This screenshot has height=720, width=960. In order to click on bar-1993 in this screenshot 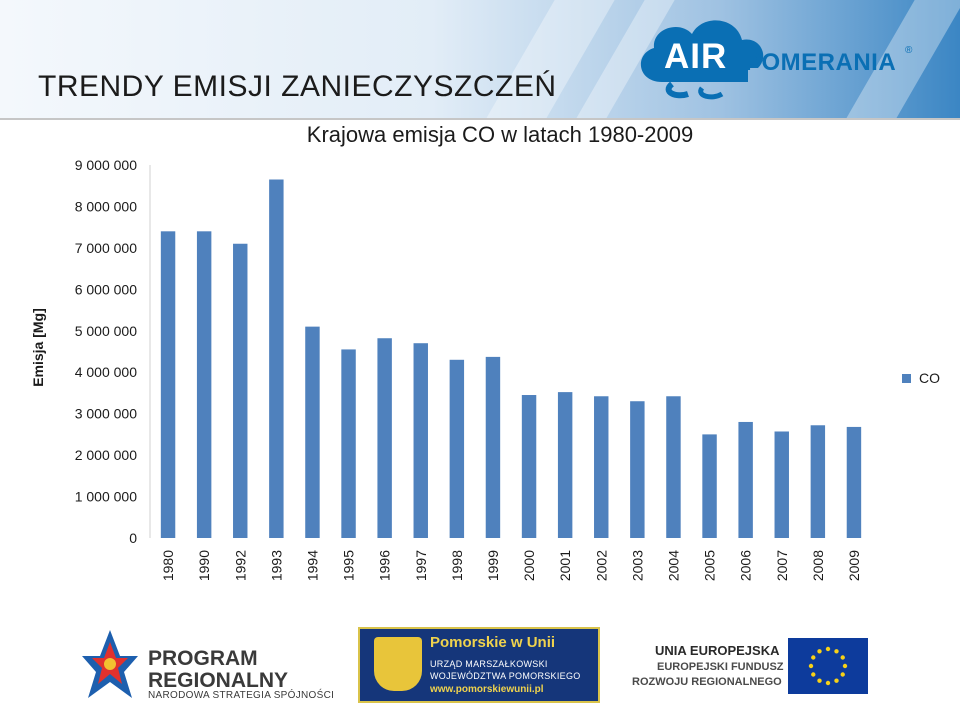, I will do `click(276, 358)`.